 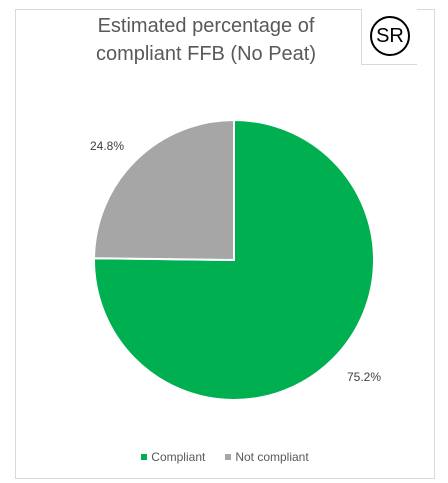 I want to click on legend-label: Compliant, so click(x=178, y=457).